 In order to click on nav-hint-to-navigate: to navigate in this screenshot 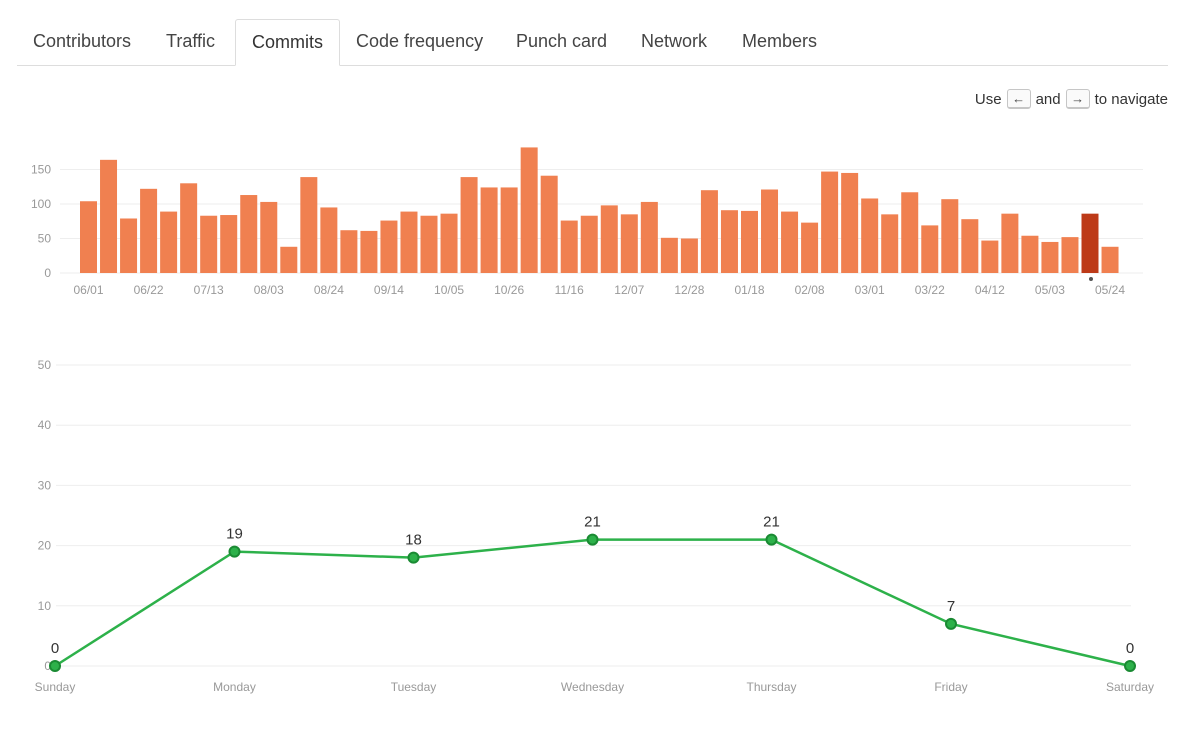, I will do `click(1131, 99)`.